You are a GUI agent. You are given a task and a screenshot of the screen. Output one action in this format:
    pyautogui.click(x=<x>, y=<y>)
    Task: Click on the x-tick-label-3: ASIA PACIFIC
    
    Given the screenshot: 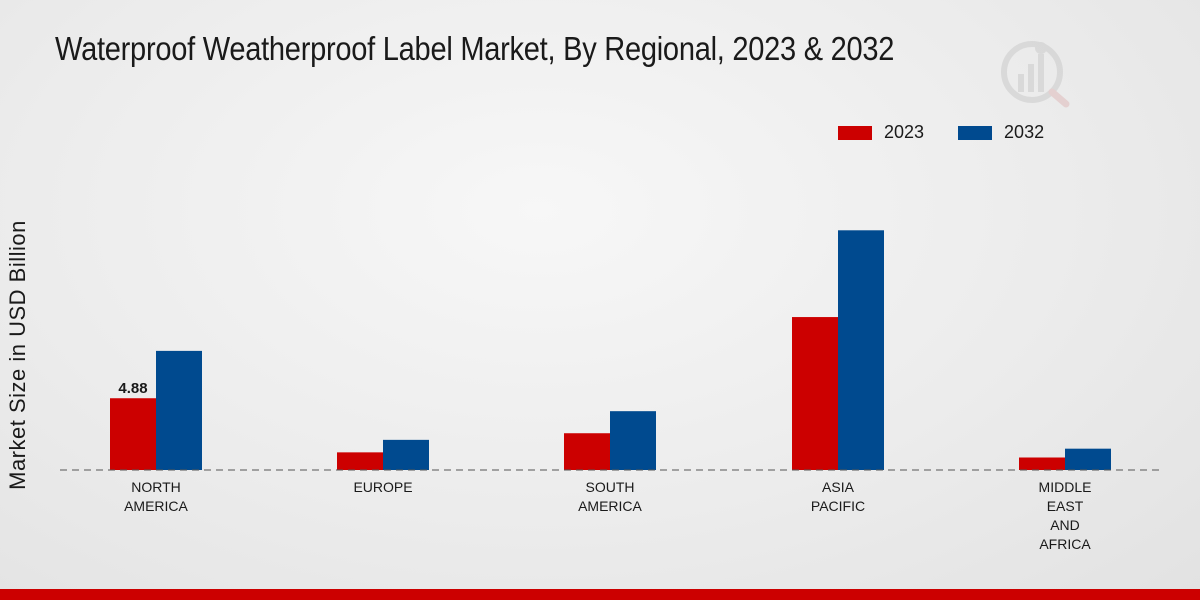 What is the action you would take?
    pyautogui.click(x=838, y=496)
    